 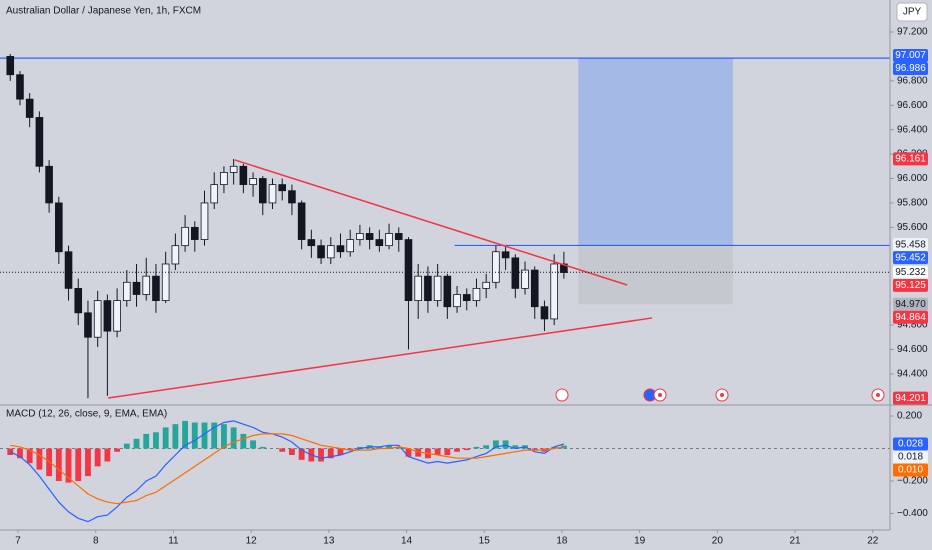 I want to click on x-tick-label: 22, so click(x=873, y=541).